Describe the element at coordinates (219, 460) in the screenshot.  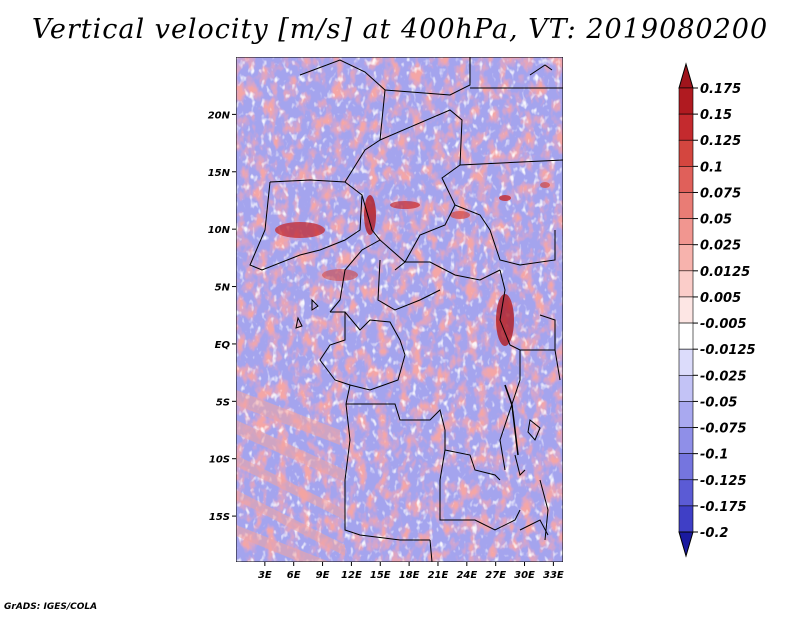
I see `lat-label: 10S` at that location.